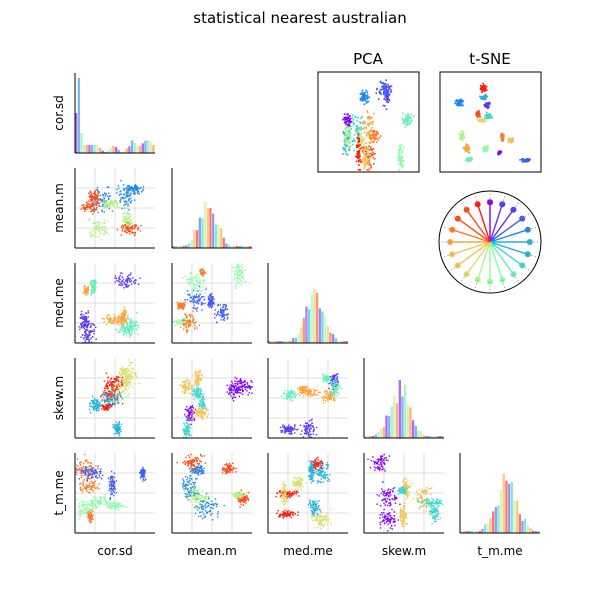 The height and width of the screenshot is (600, 600). Describe the element at coordinates (403, 398) in the screenshot. I see `panel-skew.m-vs-skew.m` at that location.